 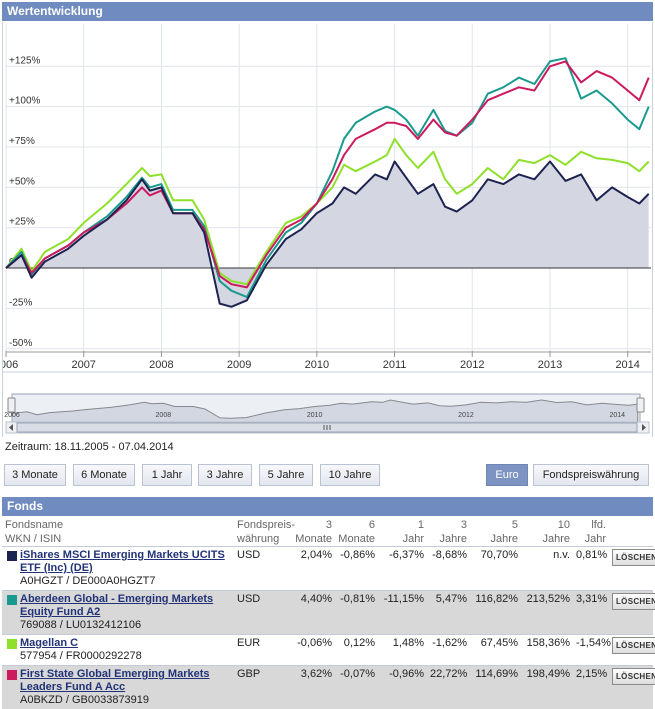 I want to click on navigator-tick-label: 2006, so click(x=12, y=415).